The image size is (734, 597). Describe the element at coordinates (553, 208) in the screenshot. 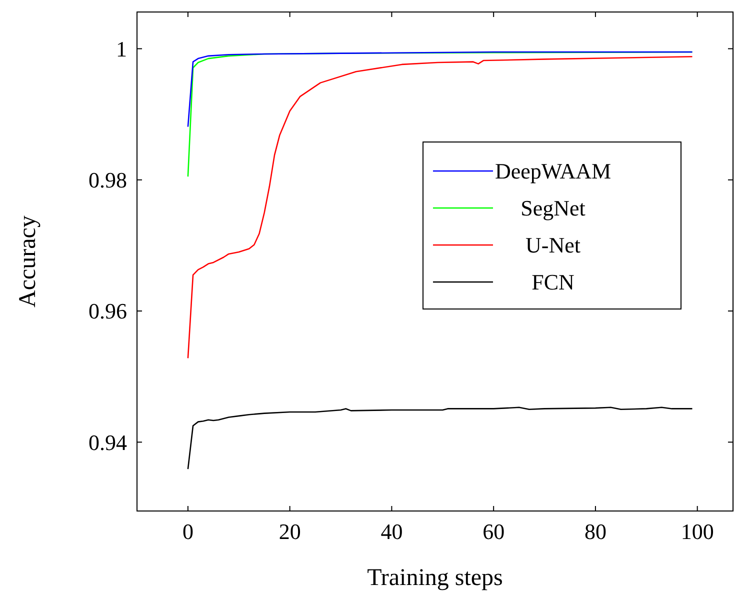

I see `legend-label: SegNet` at that location.